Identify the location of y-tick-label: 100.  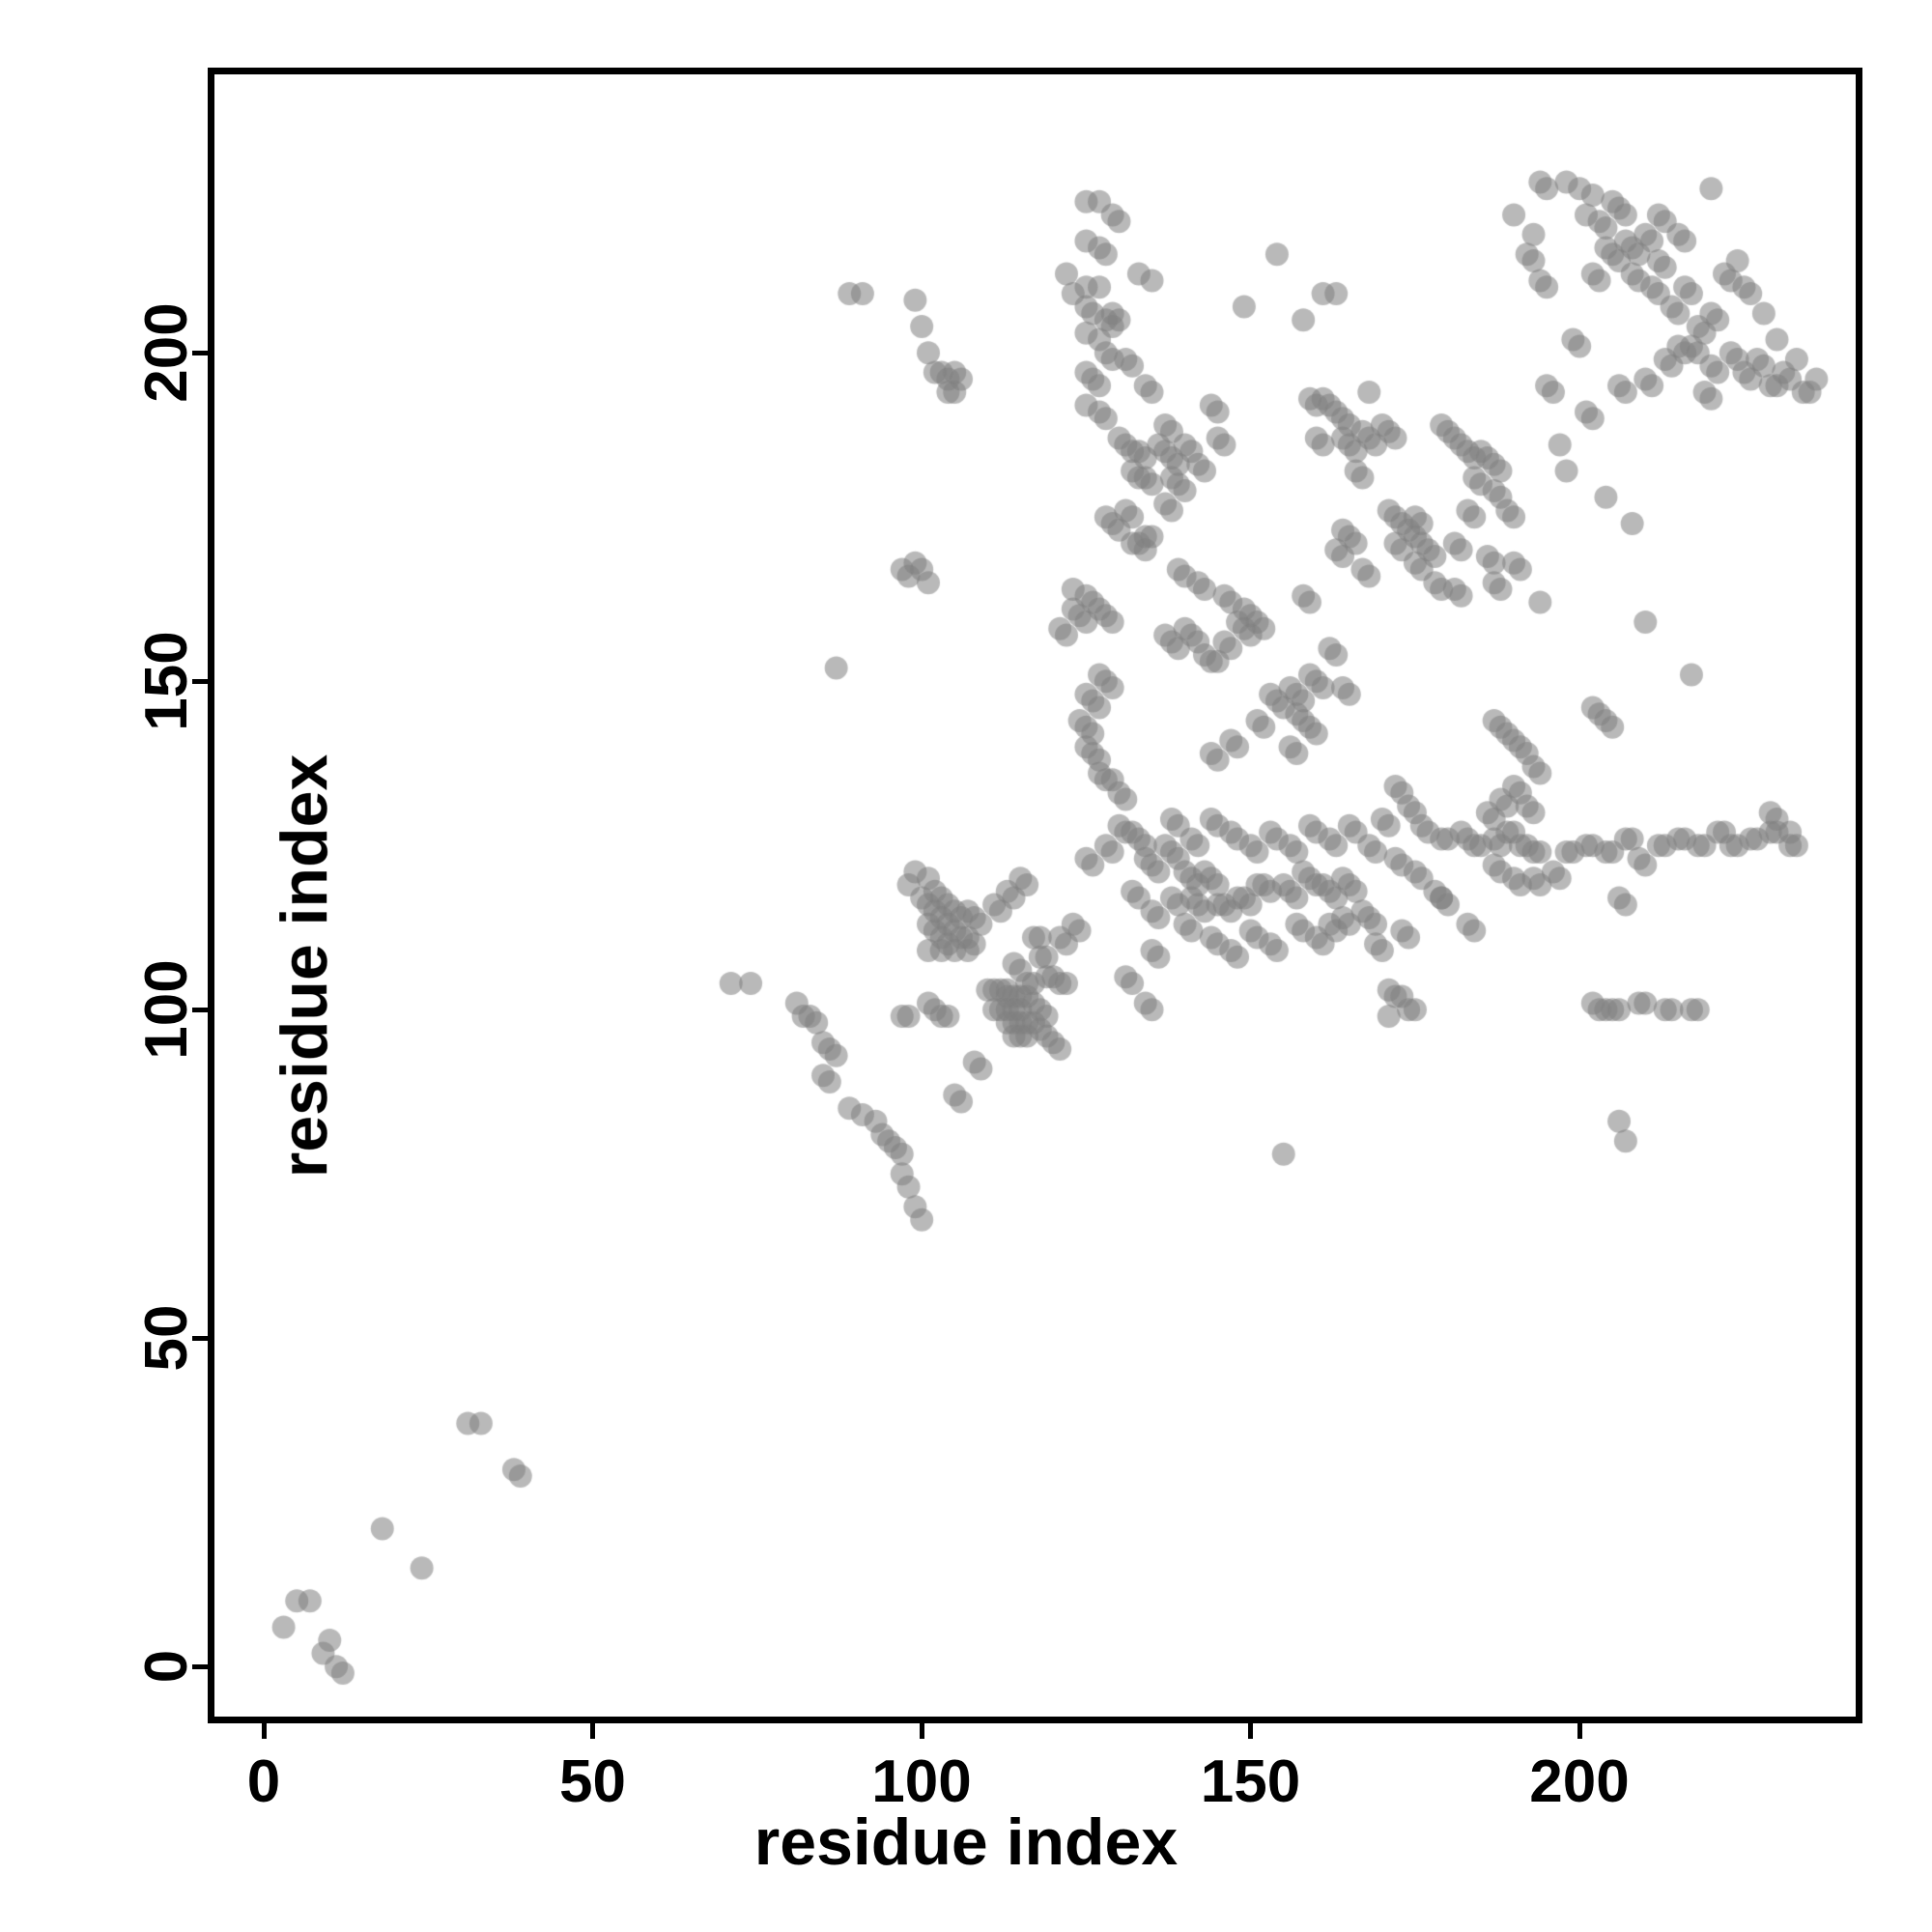
(166, 1009).